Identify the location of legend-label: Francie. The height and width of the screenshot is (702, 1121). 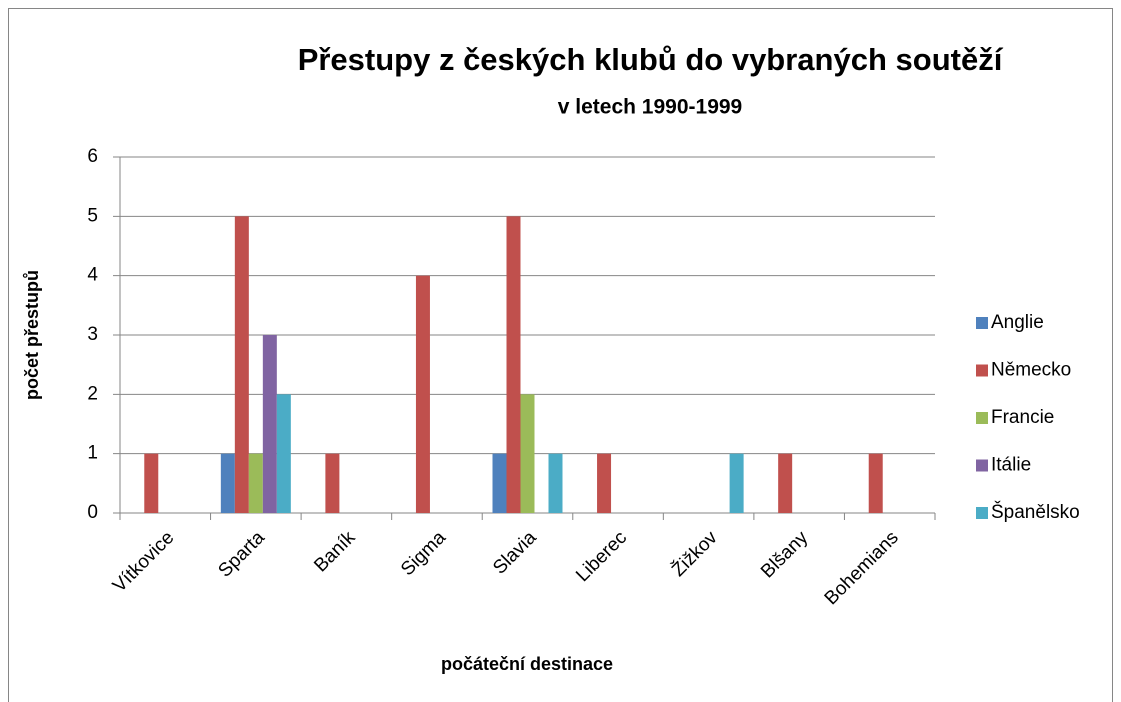
(1022, 417).